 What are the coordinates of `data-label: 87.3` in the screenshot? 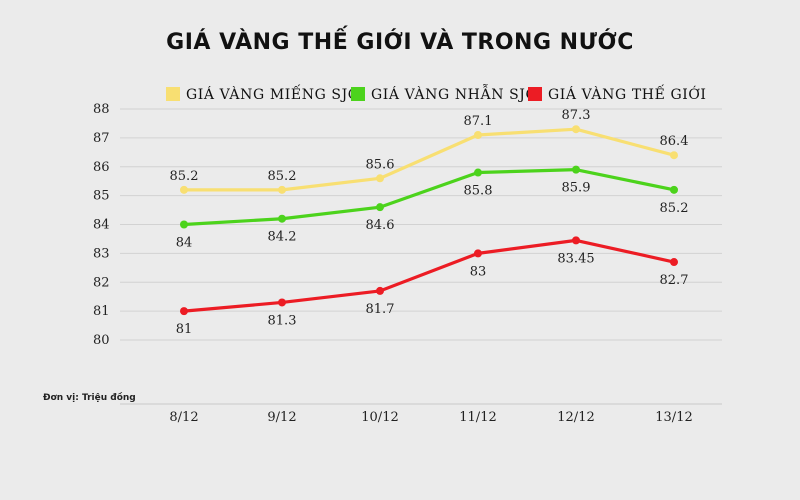 It's located at (576, 115).